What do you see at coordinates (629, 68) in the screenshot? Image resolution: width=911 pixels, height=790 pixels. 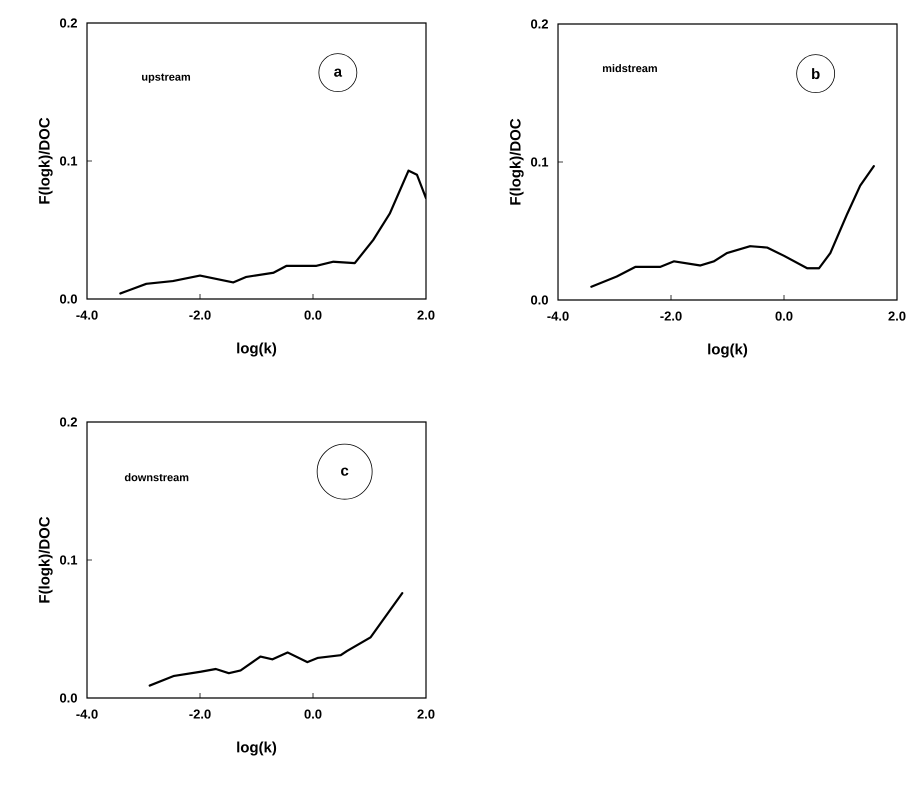 I see `annotation: midstream` at bounding box center [629, 68].